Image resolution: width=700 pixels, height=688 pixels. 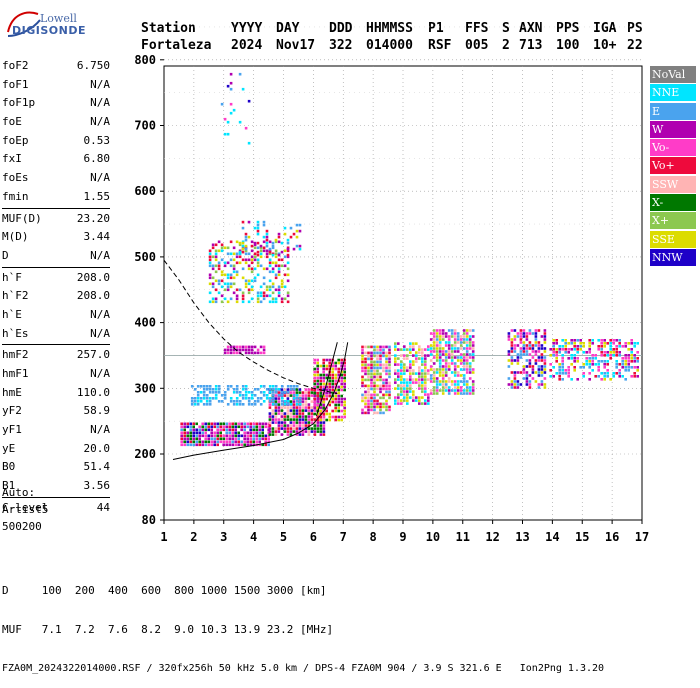 I want to click on param-name: hmE, so click(x=12, y=392).